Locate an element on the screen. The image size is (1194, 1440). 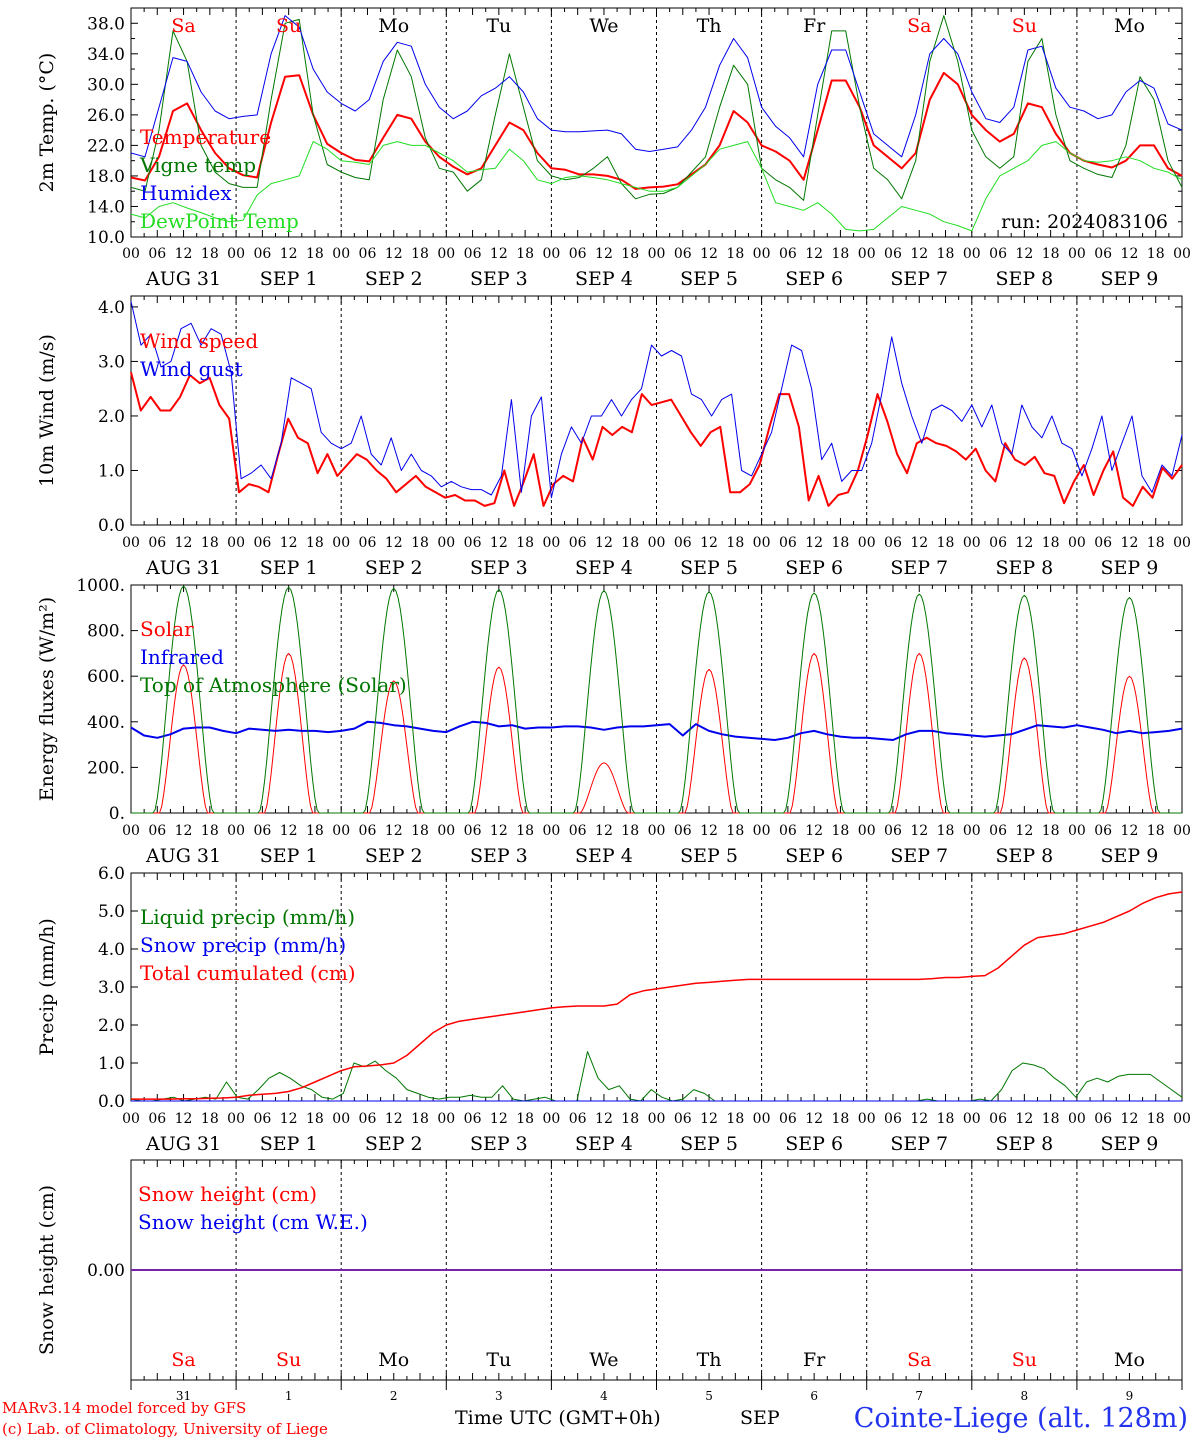
weekday-label: Tu is located at coordinates (498, 1360).